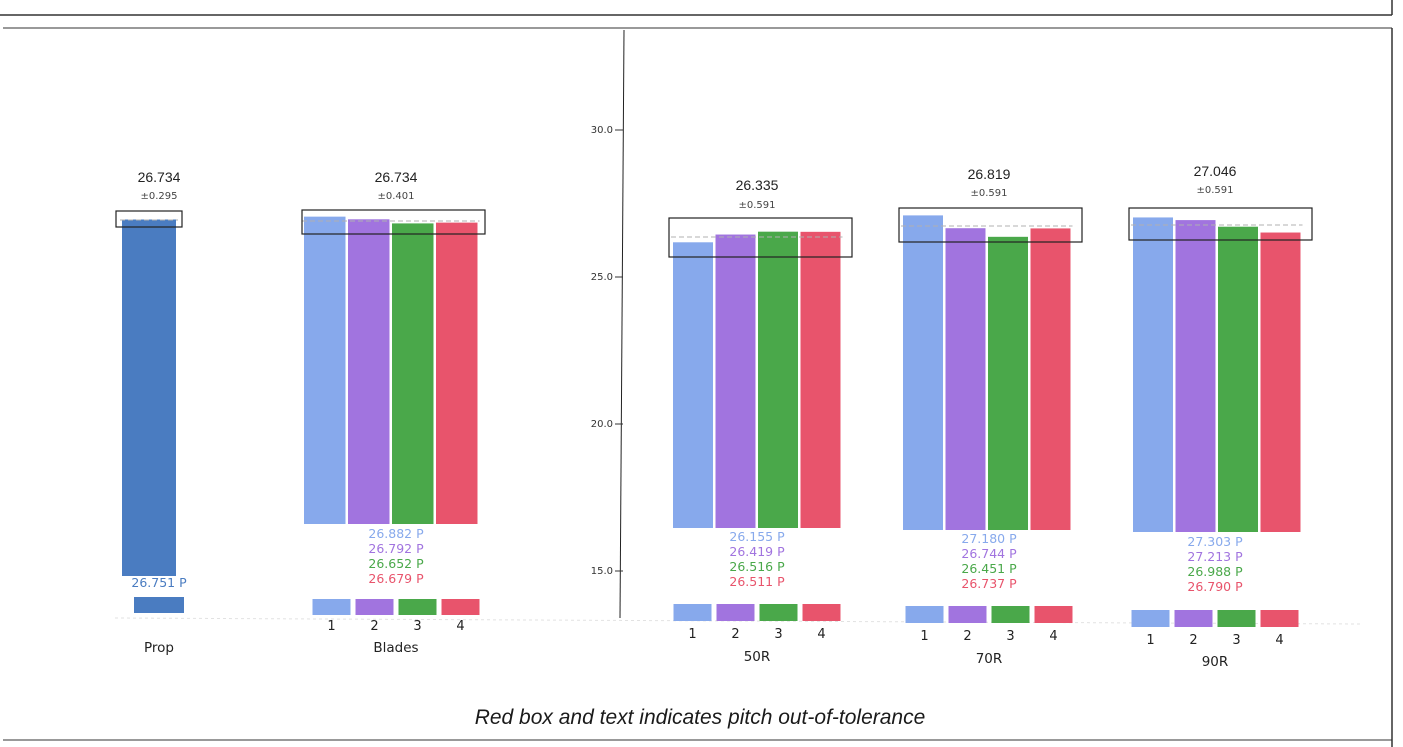 Image resolution: width=1403 pixels, height=747 pixels. Describe the element at coordinates (396, 578) in the screenshot. I see `bar-value-label: 26.679 P` at that location.